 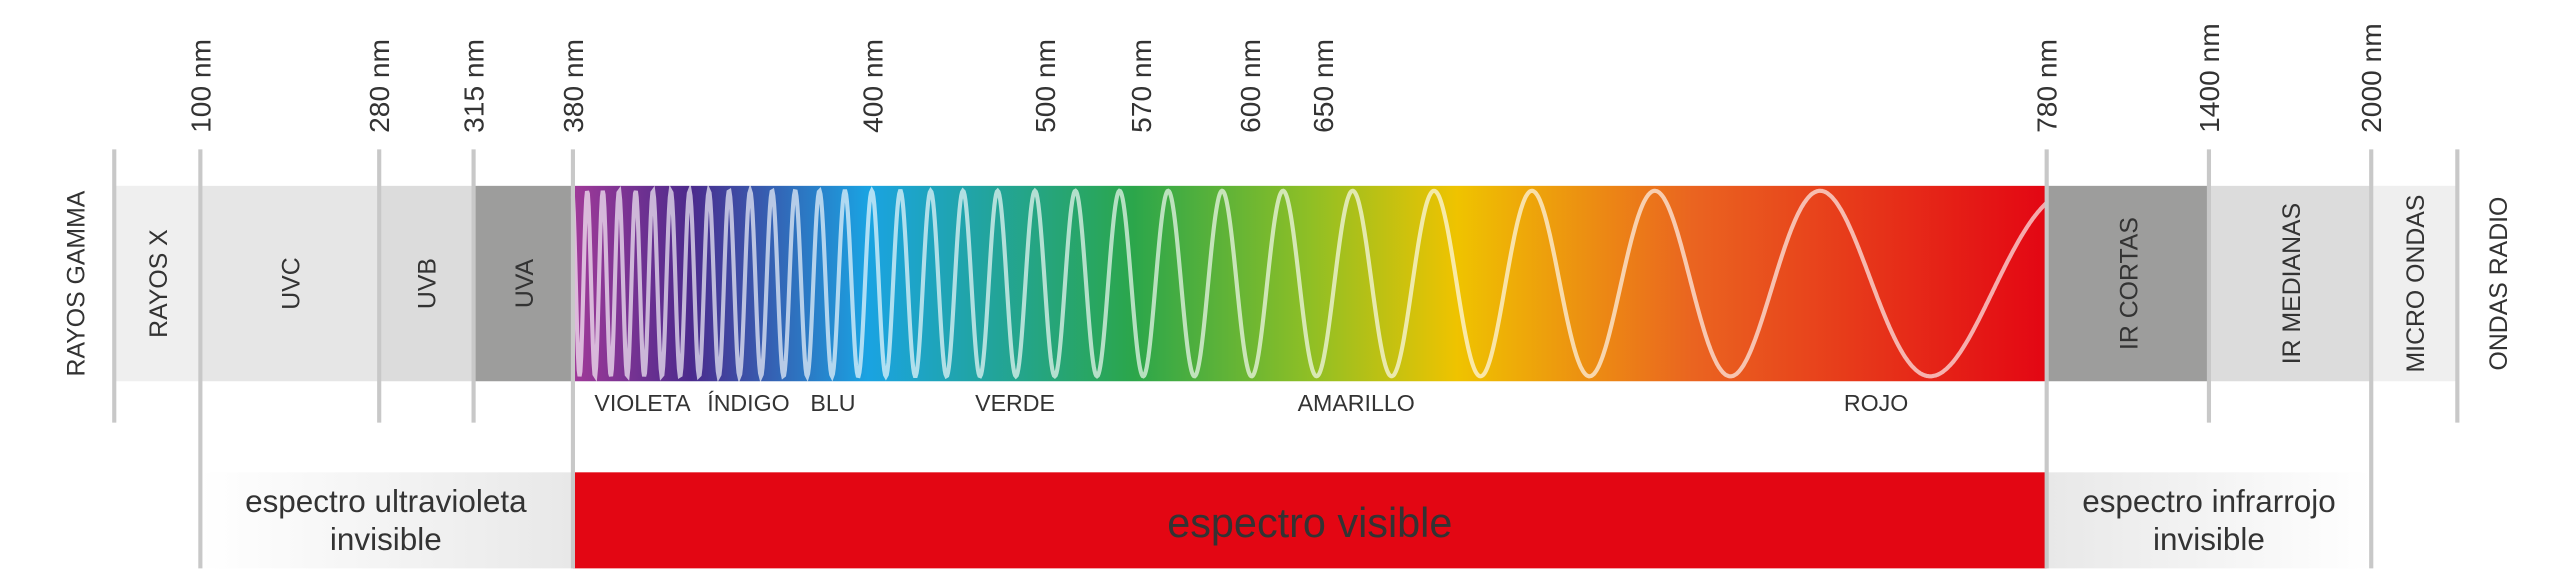 I want to click on band-ir-short, so click(x=2127, y=283).